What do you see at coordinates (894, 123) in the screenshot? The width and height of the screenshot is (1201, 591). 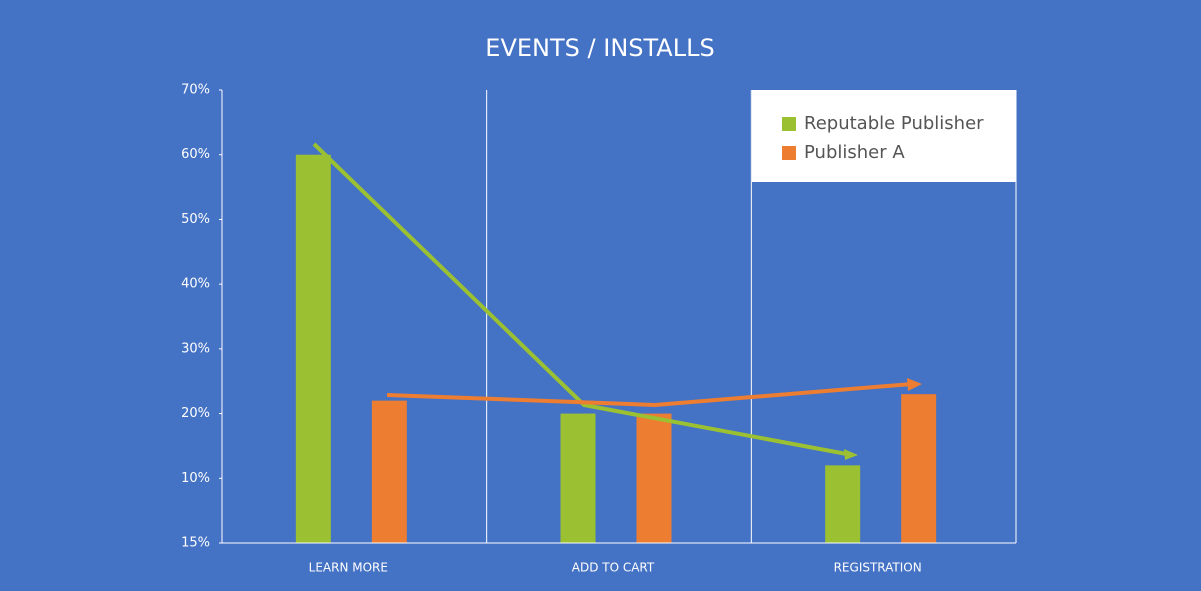 I see `legend-label: Reputable Publisher` at bounding box center [894, 123].